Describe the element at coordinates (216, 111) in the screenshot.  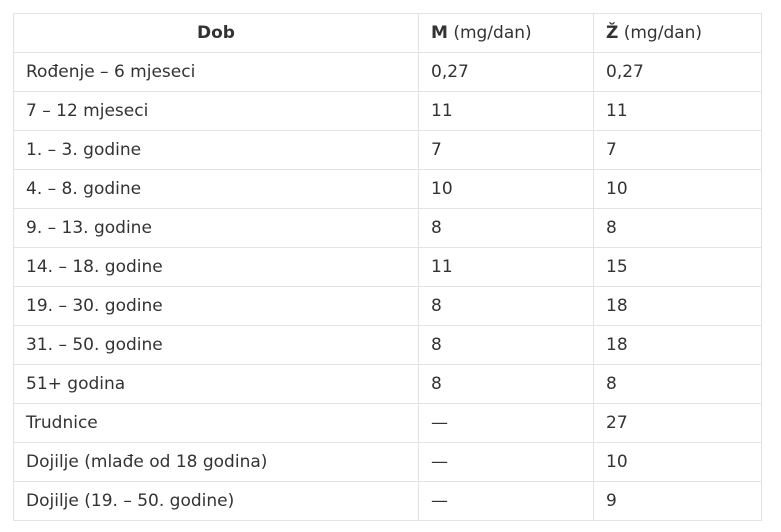
I see `age-cell: 7 – 12 mjeseci` at that location.